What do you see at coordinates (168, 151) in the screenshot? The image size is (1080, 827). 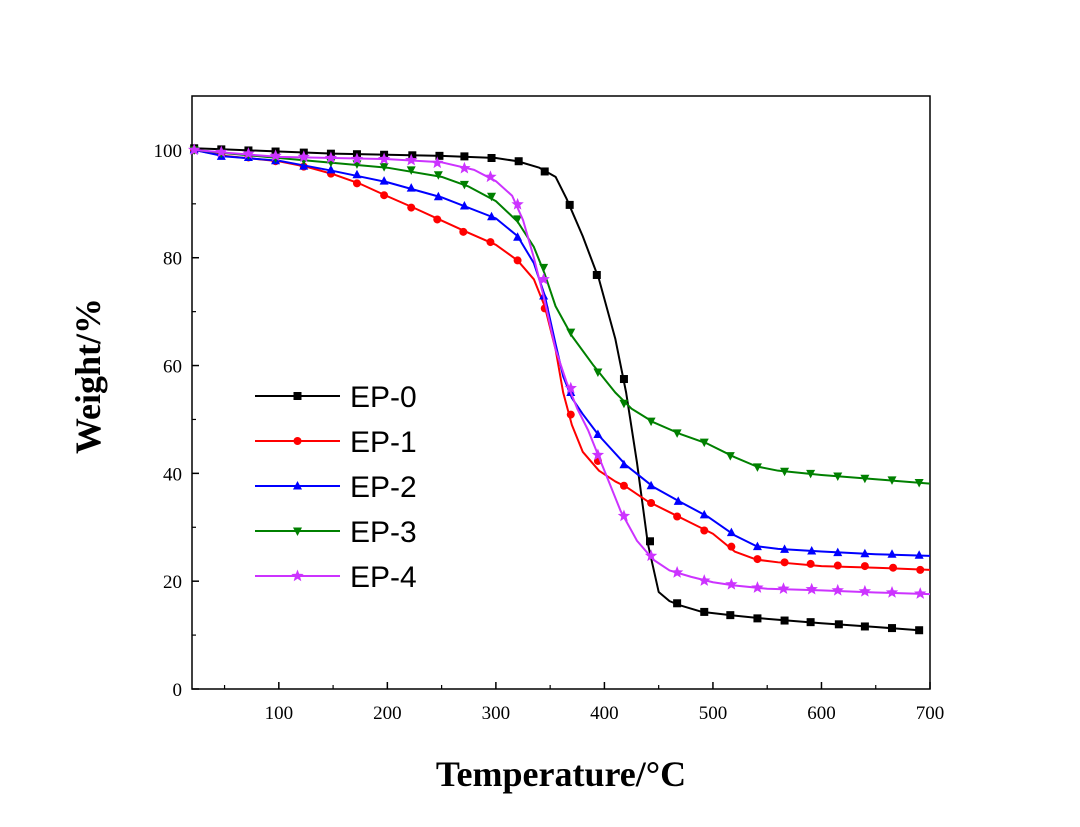 I see `y-tick-label-100: 100` at bounding box center [168, 151].